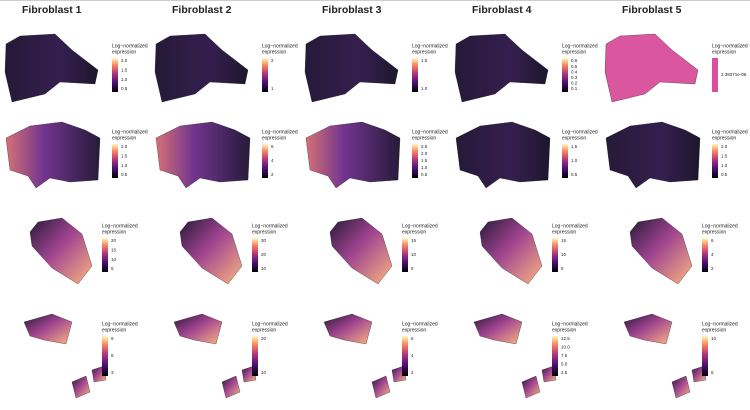 This screenshot has width=750, height=410. I want to click on colorbar-tick-label: 3, so click(112, 372).